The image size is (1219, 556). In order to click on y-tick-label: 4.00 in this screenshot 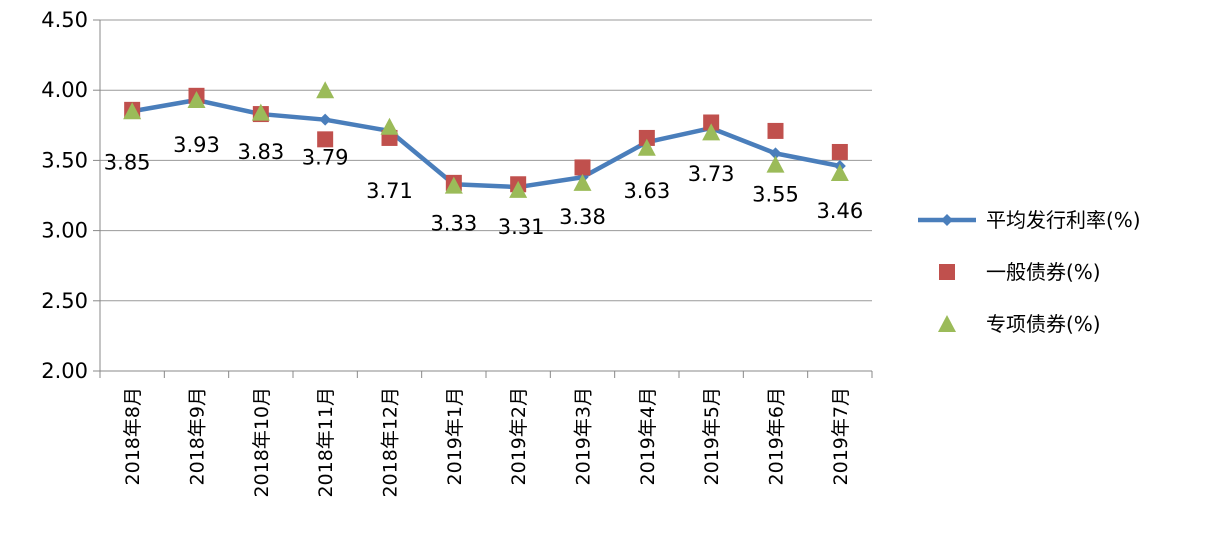, I will do `click(64, 90)`.